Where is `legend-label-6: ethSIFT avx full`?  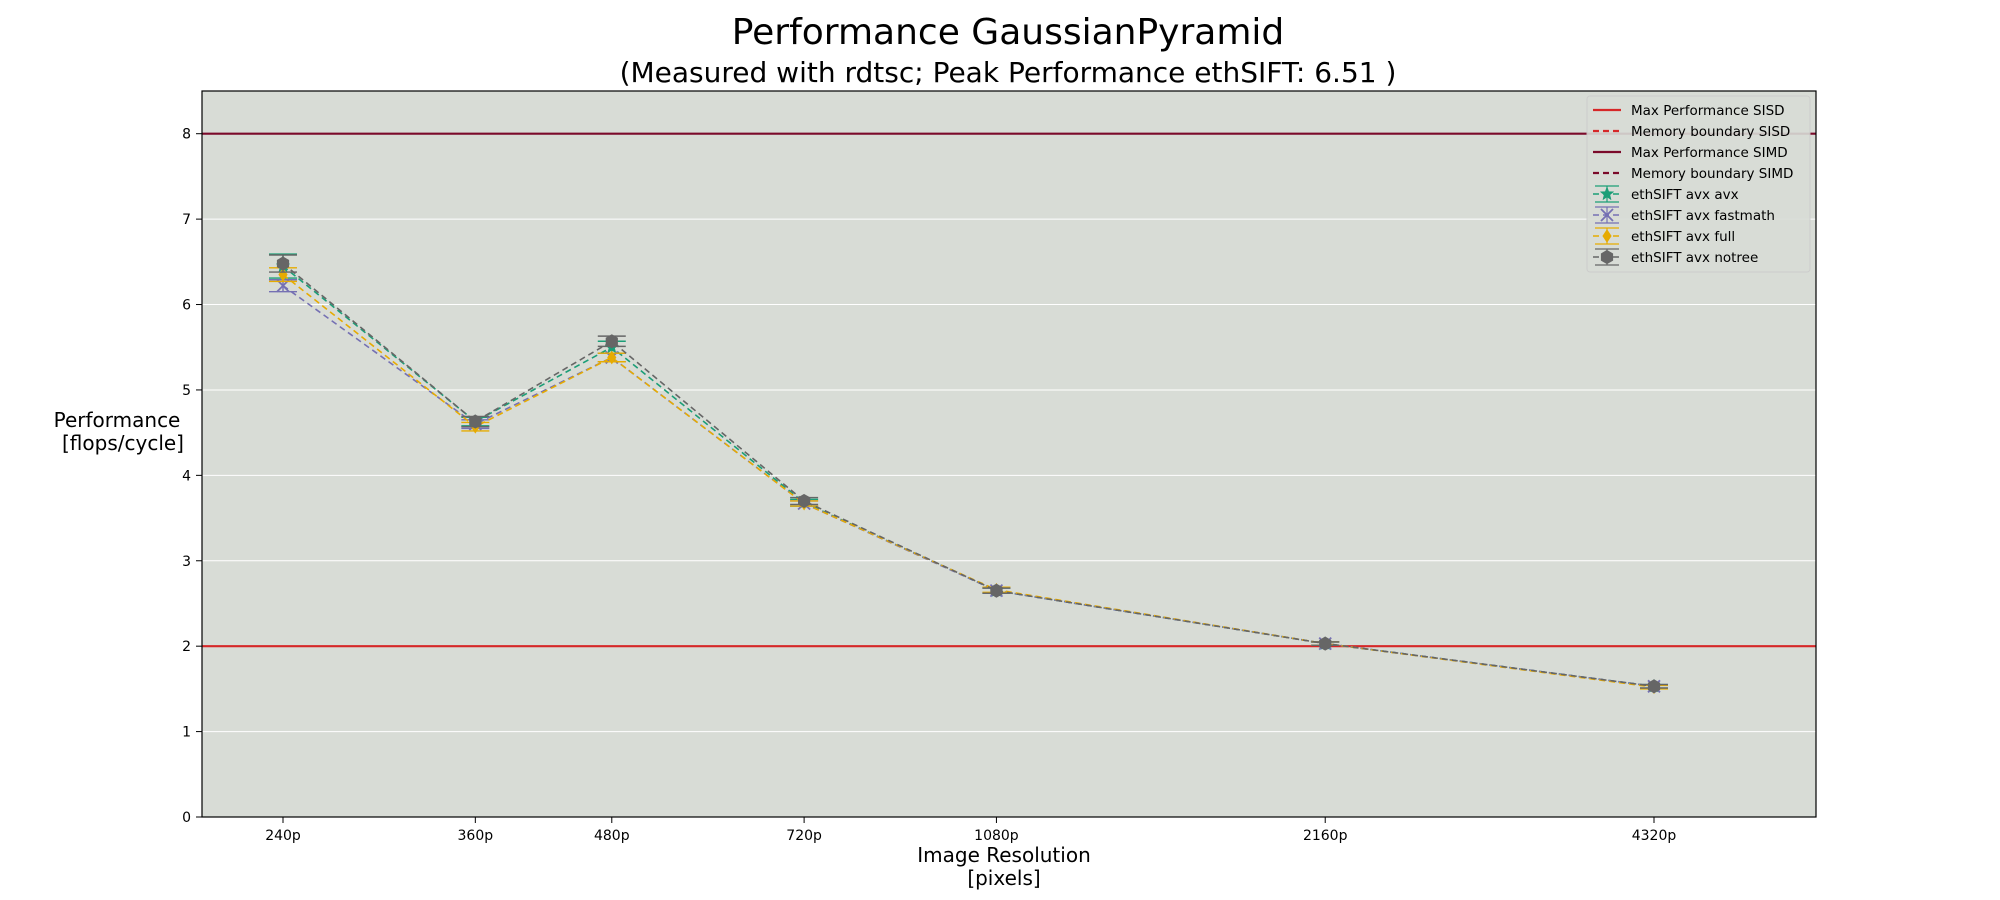 legend-label-6: ethSIFT avx full is located at coordinates (1683, 237).